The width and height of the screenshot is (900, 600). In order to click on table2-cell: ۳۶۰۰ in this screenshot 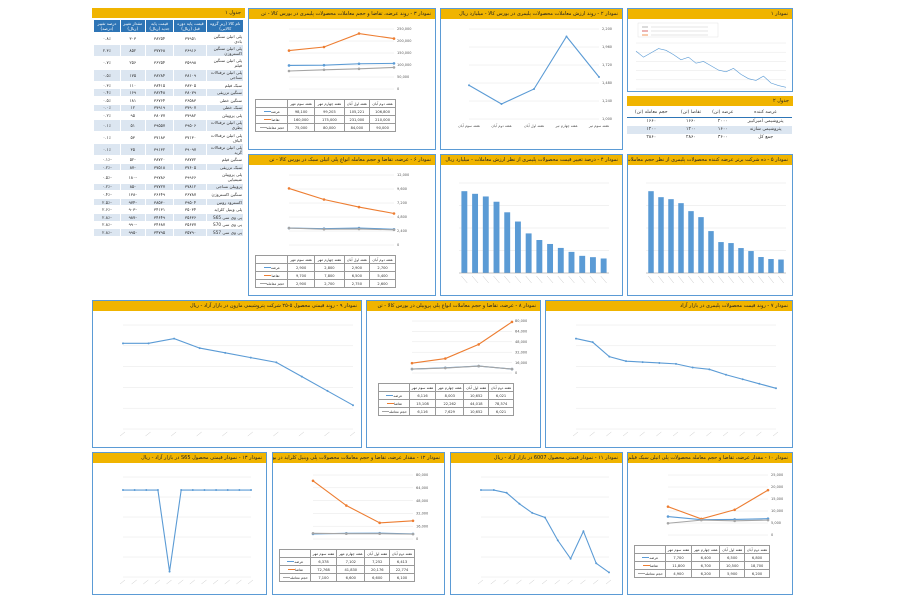, I will do `click(722, 137)`.